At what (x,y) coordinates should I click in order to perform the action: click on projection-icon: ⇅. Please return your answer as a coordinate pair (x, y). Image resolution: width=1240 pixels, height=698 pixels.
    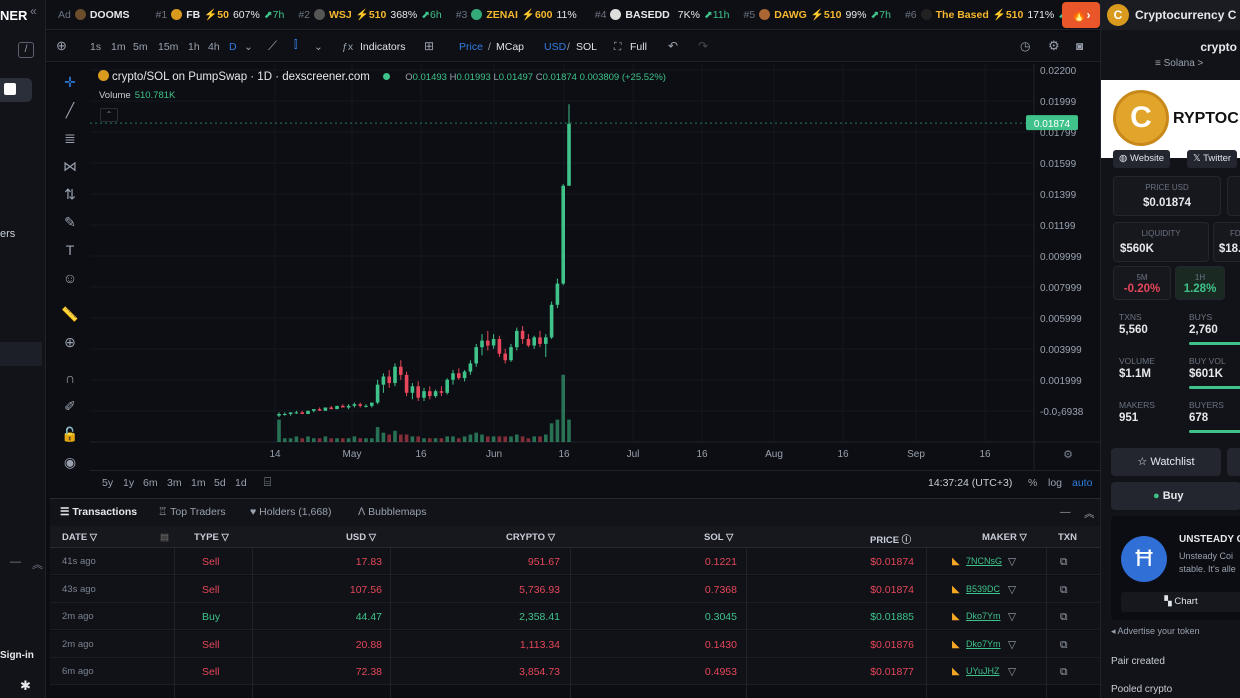
    Looking at the image, I should click on (70, 194).